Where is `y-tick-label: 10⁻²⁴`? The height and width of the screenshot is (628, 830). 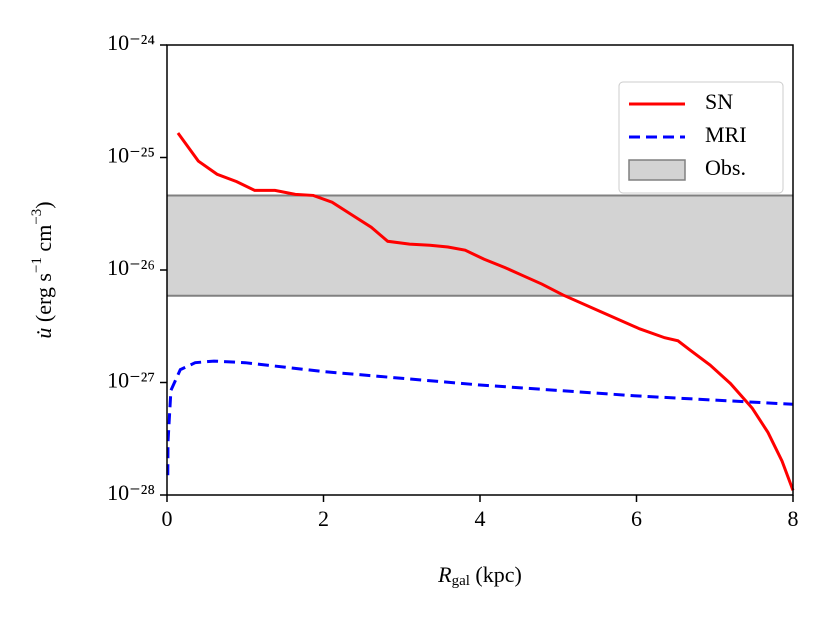
y-tick-label: 10⁻²⁴ is located at coordinates (131, 42).